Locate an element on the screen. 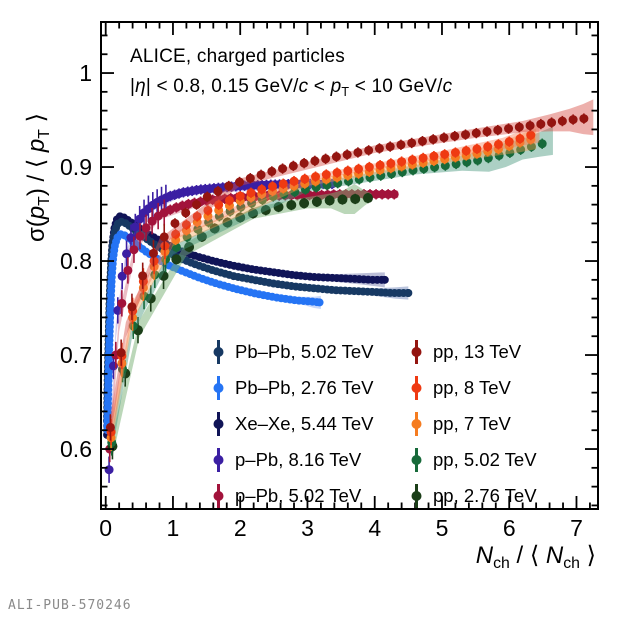  legend-item-XeXe544: Xe–Xe, 5.44 TeV is located at coordinates (311, 424).